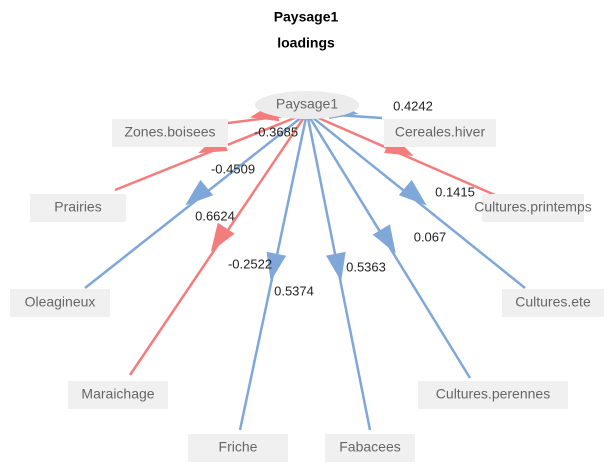 The height and width of the screenshot is (473, 611). I want to click on node-label: Cultures.ete, so click(553, 302).